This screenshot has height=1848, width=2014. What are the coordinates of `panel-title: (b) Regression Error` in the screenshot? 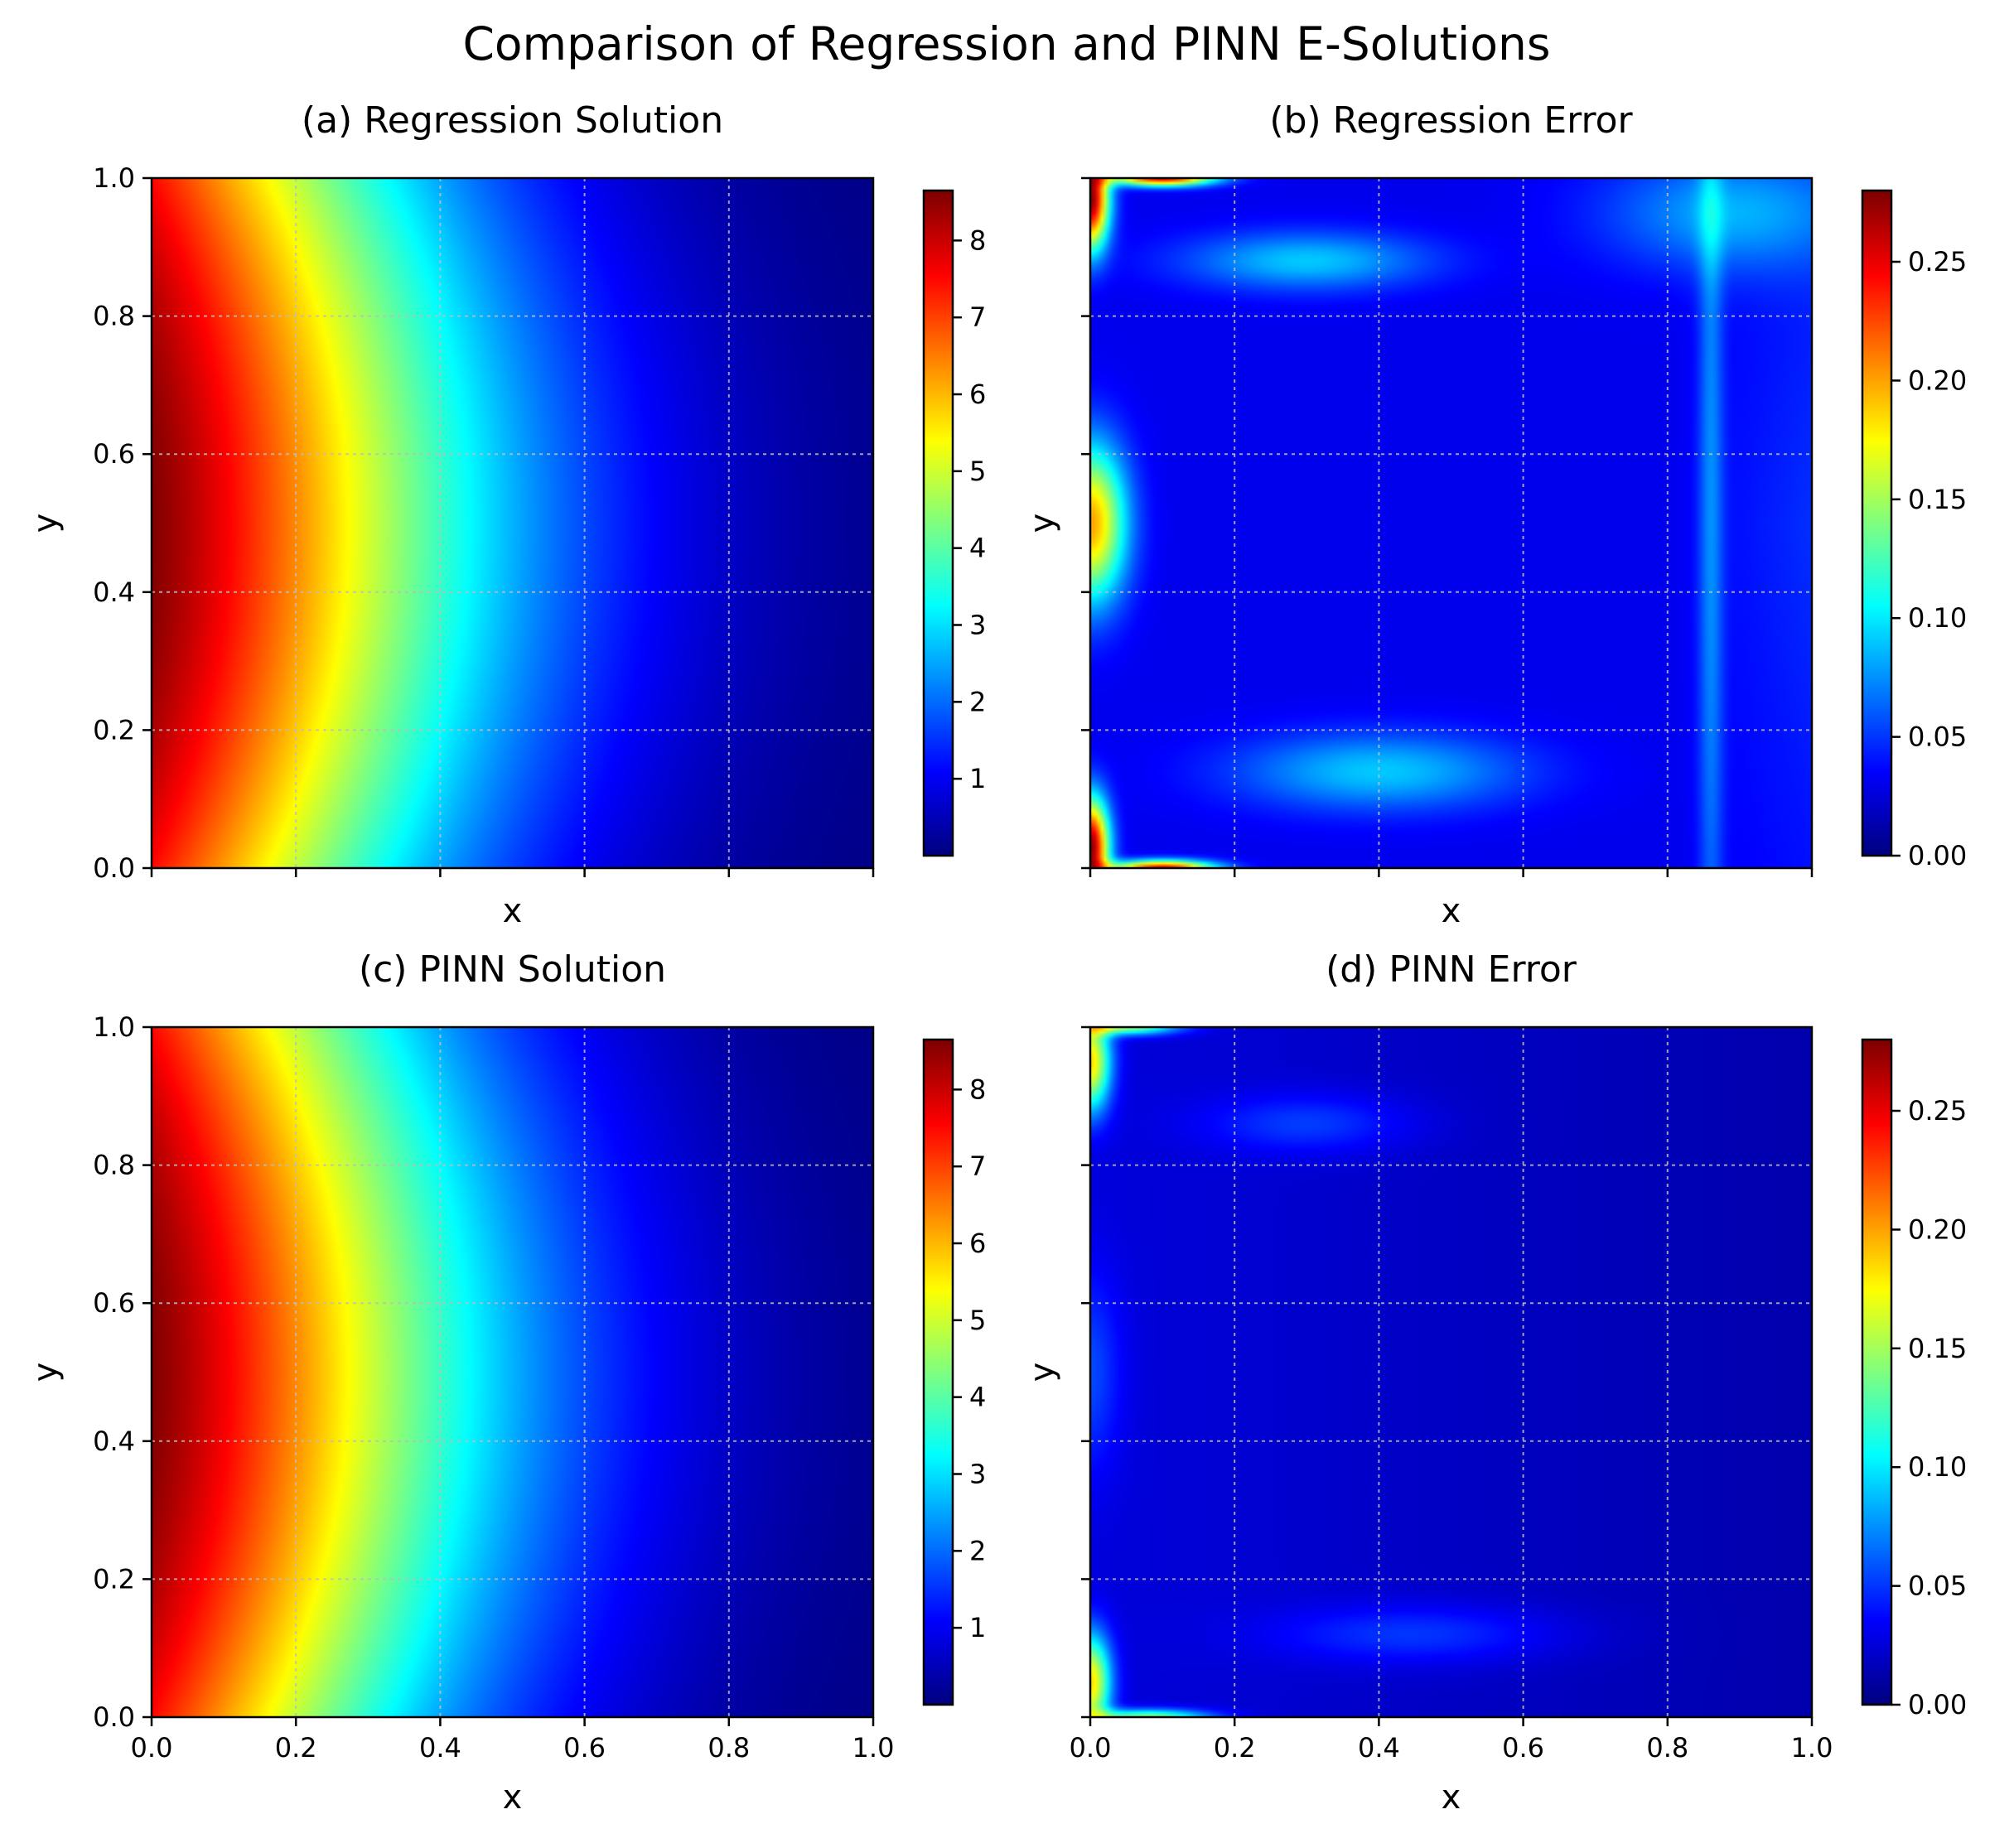 It's located at (1451, 120).